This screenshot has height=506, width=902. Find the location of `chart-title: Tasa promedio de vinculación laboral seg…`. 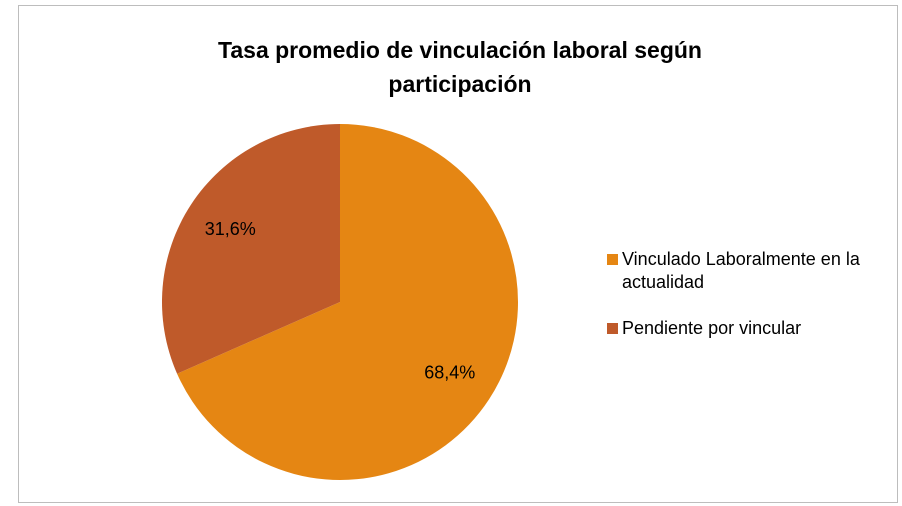

chart-title: Tasa promedio de vinculación laboral seg… is located at coordinates (460, 67).